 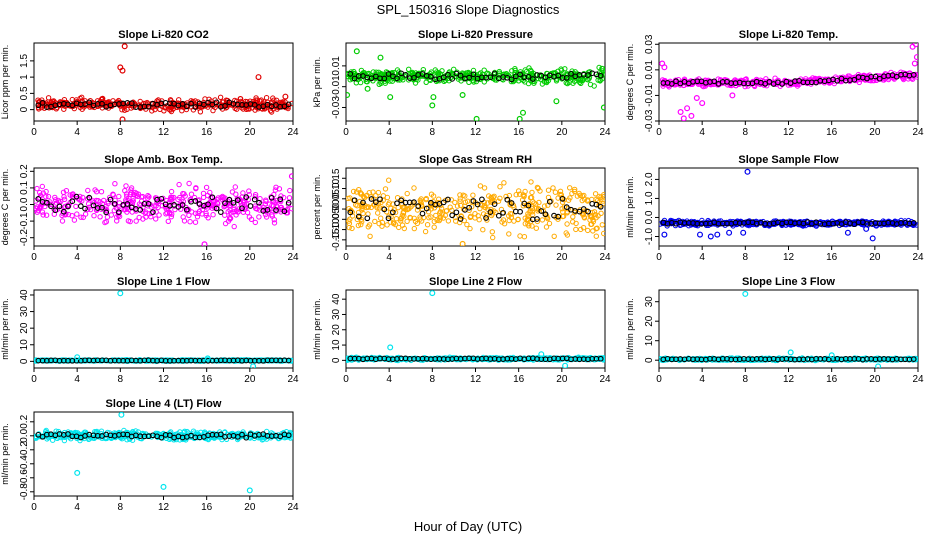 What do you see at coordinates (24, 188) in the screenshot?
I see `y-tick-label: 0.1` at bounding box center [24, 188].